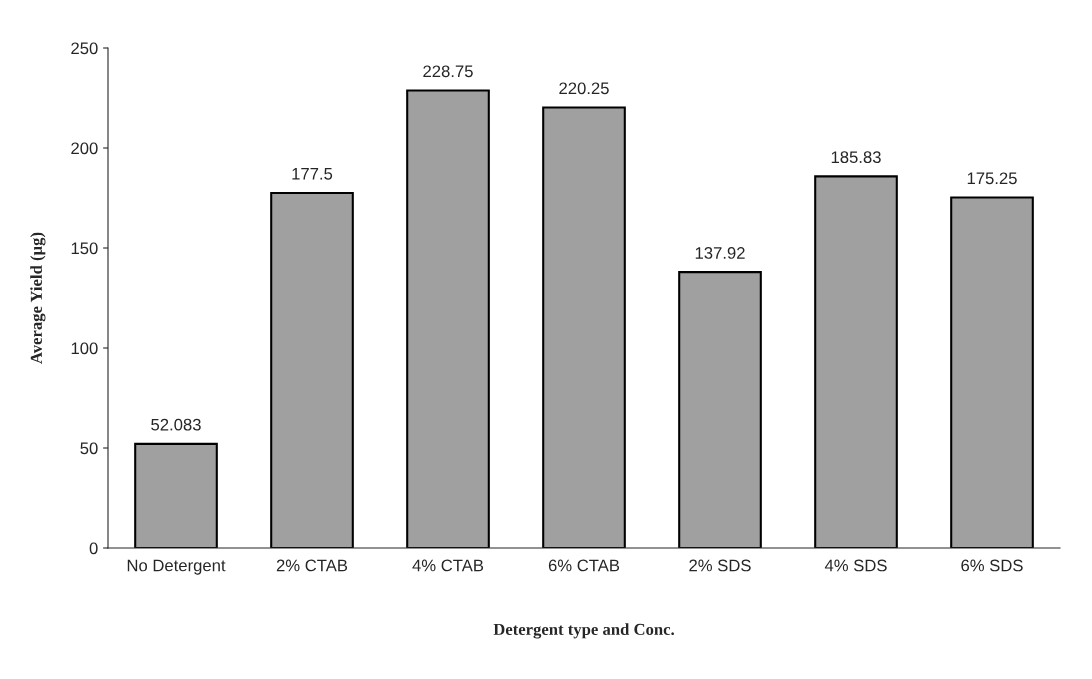  Describe the element at coordinates (856, 157) in the screenshot. I see `data-label: 185.83` at that location.